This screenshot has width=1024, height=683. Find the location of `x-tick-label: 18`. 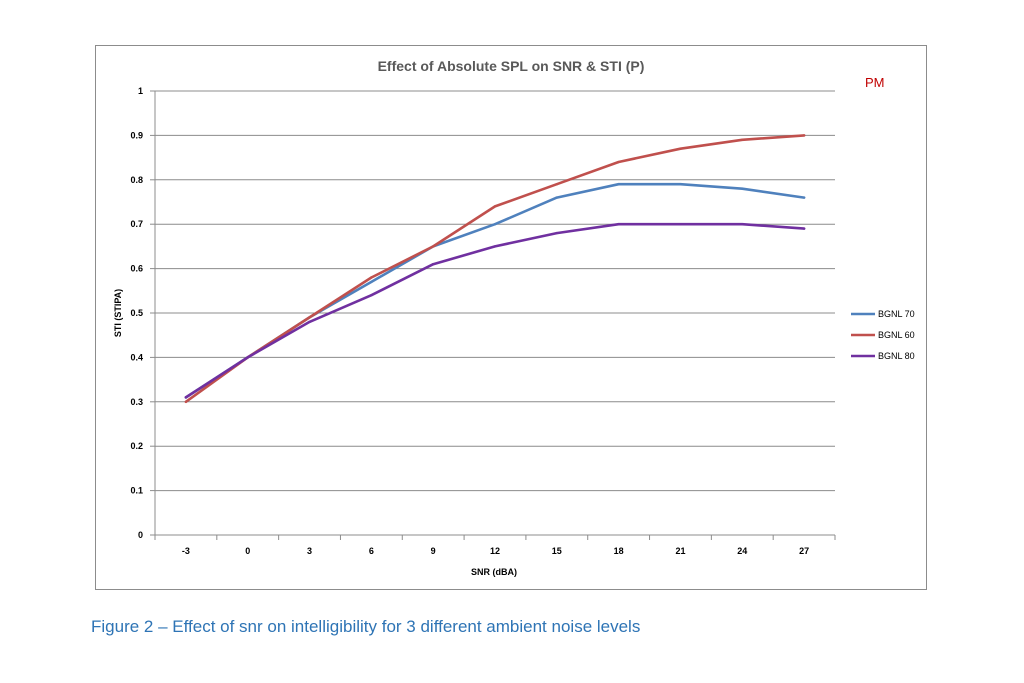

x-tick-label: 18 is located at coordinates (619, 551).